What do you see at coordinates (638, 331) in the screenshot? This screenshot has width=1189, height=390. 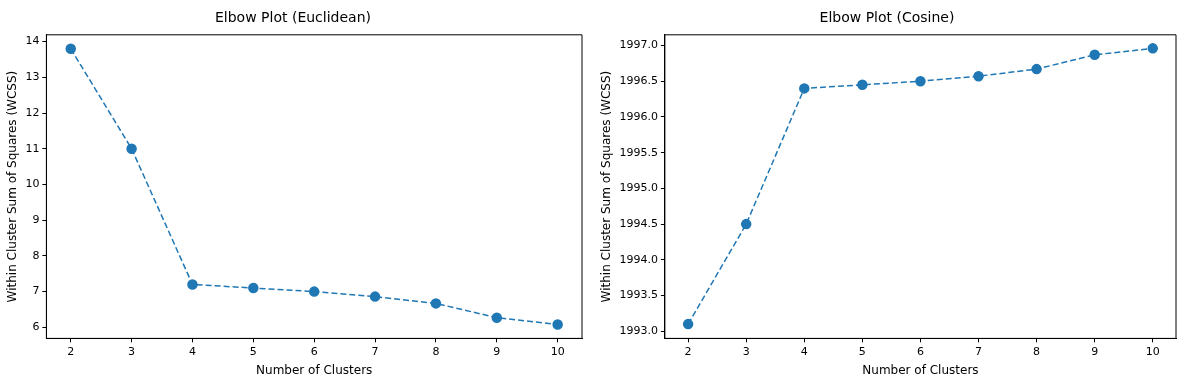 I see `y-tick-label: 1993.0` at bounding box center [638, 331].